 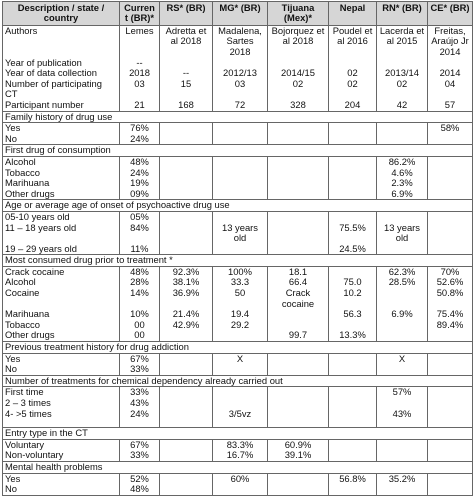 What do you see at coordinates (139, 283) in the screenshot?
I see `cell: 28%` at bounding box center [139, 283].